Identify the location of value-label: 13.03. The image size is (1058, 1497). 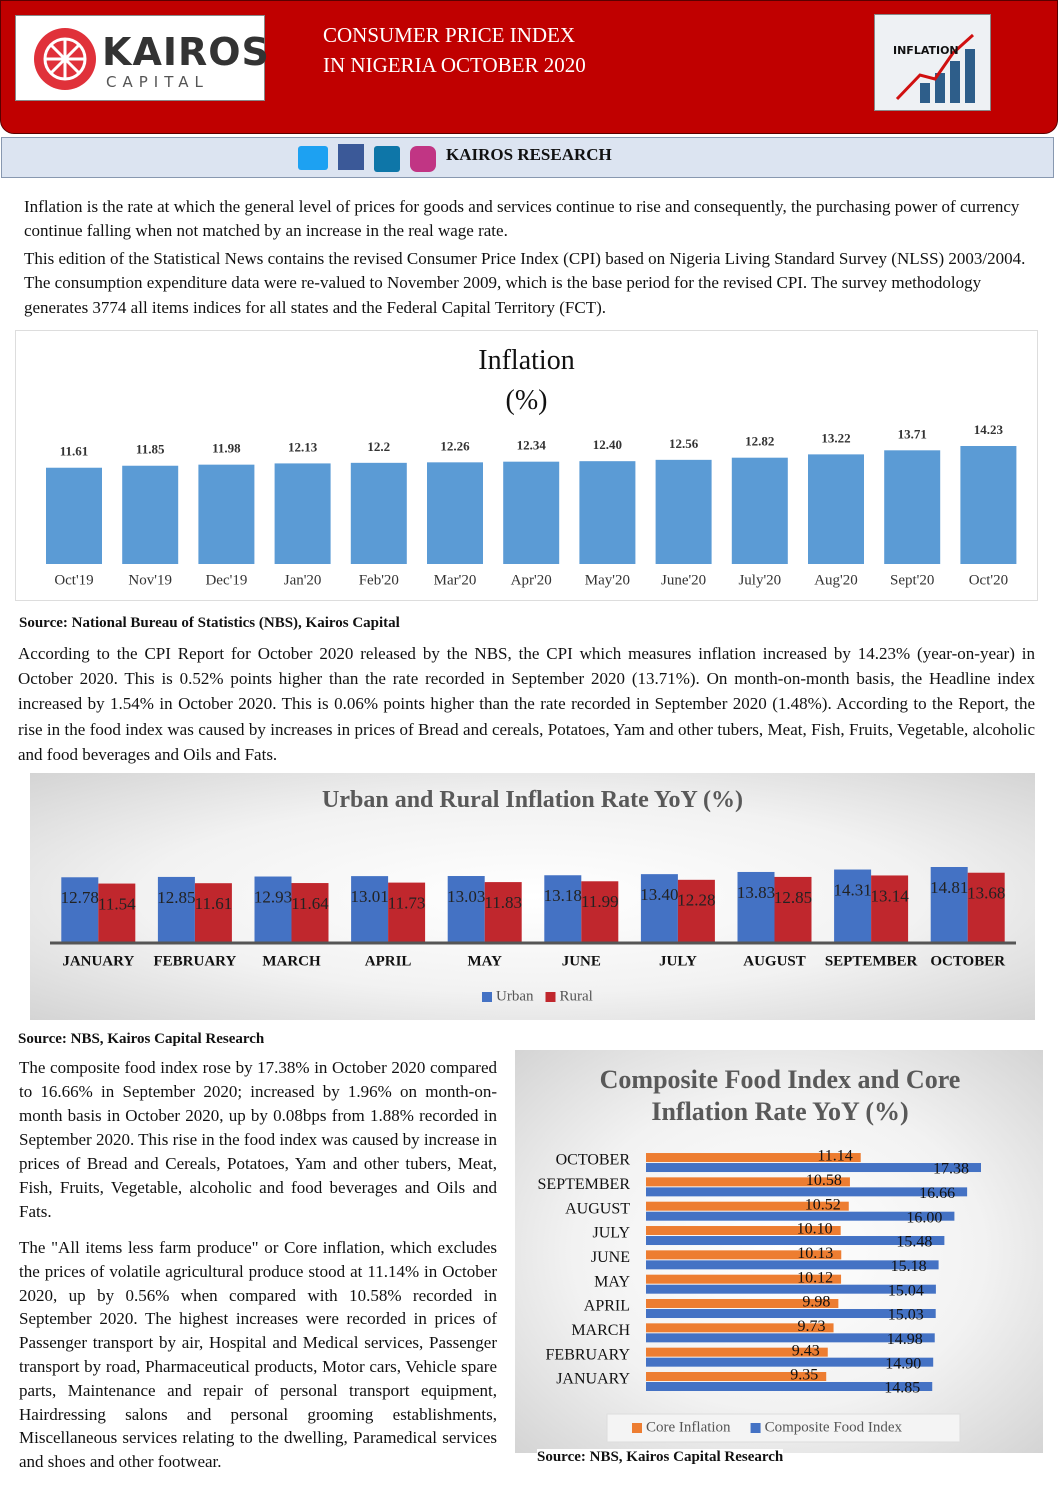
(466, 896).